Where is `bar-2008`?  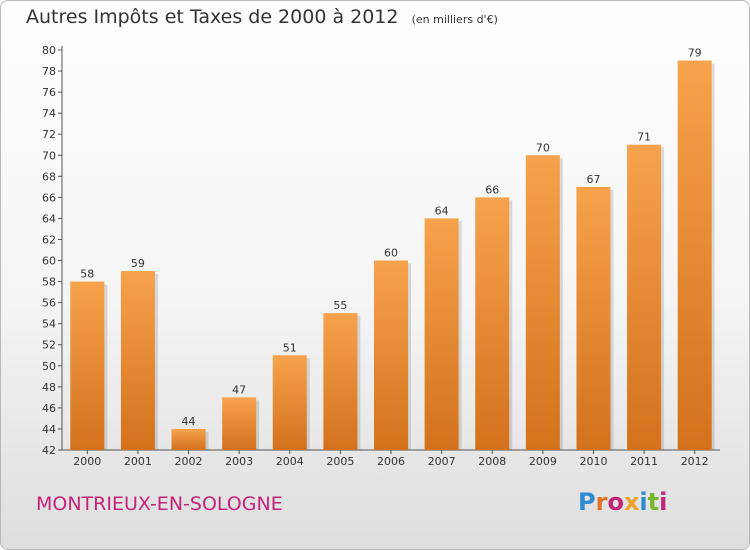
bar-2008 is located at coordinates (492, 323).